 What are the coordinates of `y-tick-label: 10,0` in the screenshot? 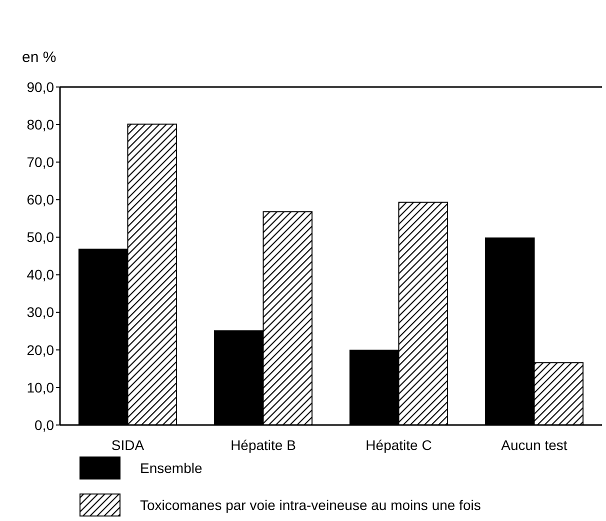 It's located at (40, 387).